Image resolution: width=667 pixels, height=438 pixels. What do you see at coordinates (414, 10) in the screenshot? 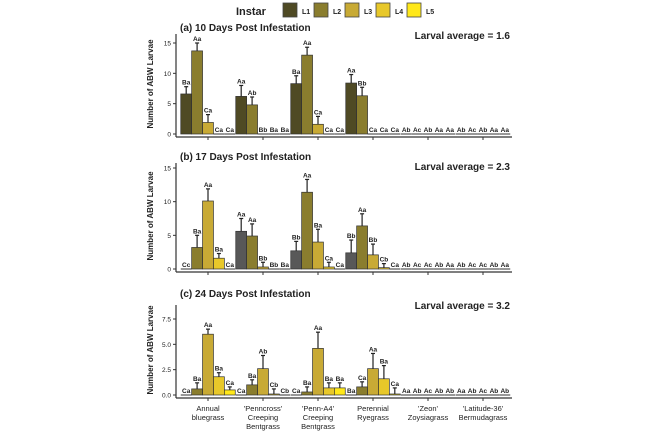
I see `legend-swatch-L5` at bounding box center [414, 10].